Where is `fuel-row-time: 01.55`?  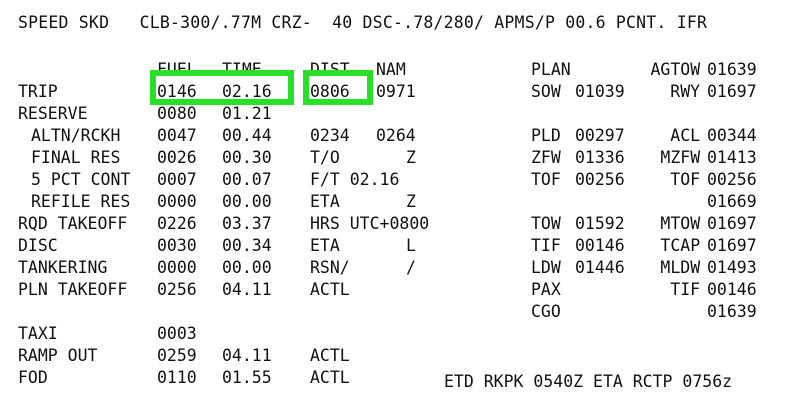
fuel-row-time: 01.55 is located at coordinates (247, 377).